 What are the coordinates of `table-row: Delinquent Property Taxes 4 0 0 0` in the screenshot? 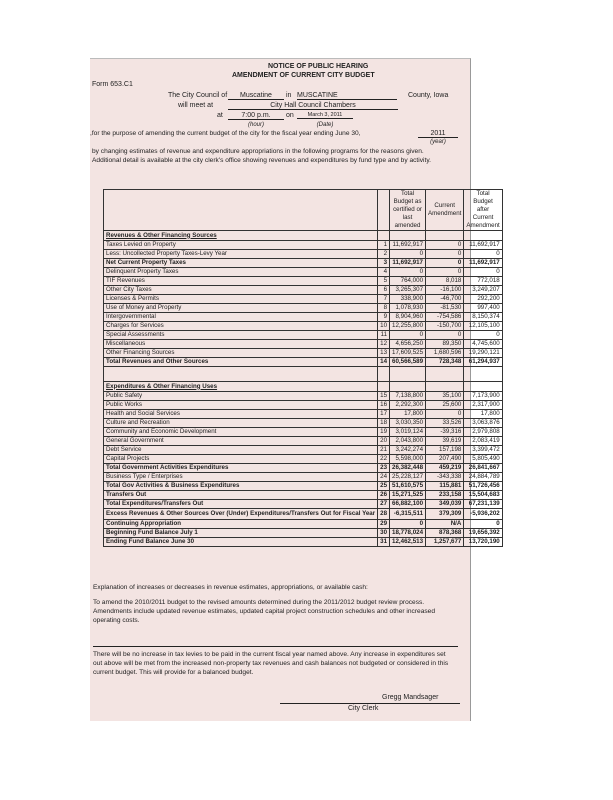 It's located at (302, 272).